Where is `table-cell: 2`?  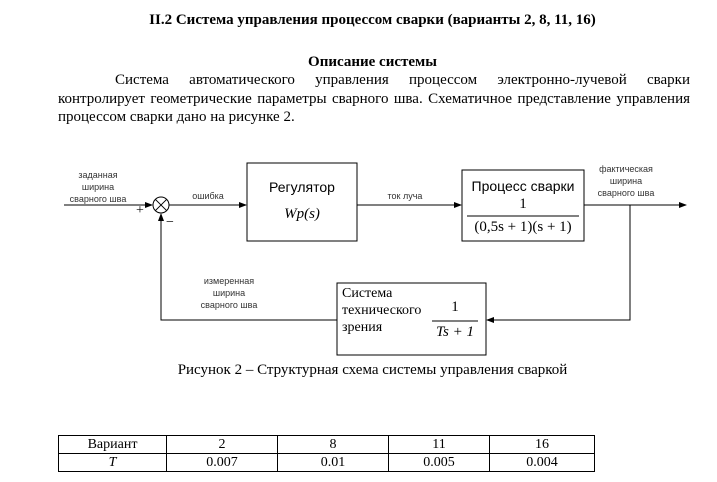 table-cell: 2 is located at coordinates (222, 444).